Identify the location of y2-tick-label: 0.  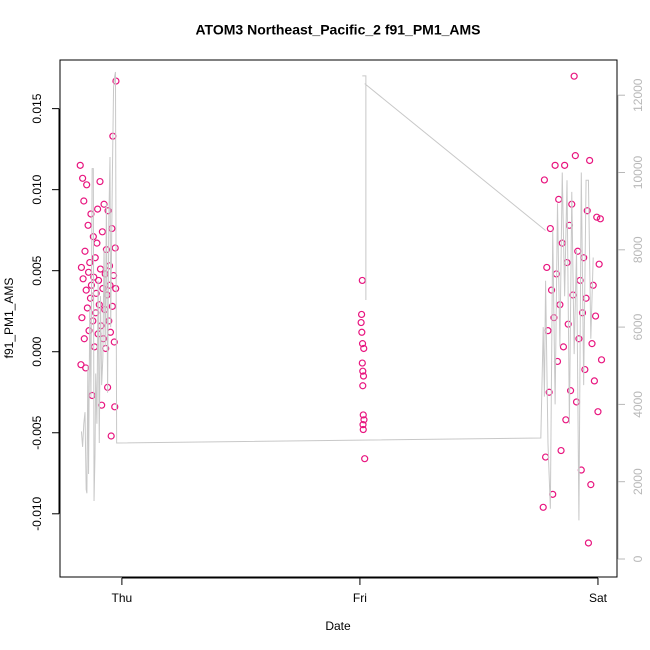
(638, 558).